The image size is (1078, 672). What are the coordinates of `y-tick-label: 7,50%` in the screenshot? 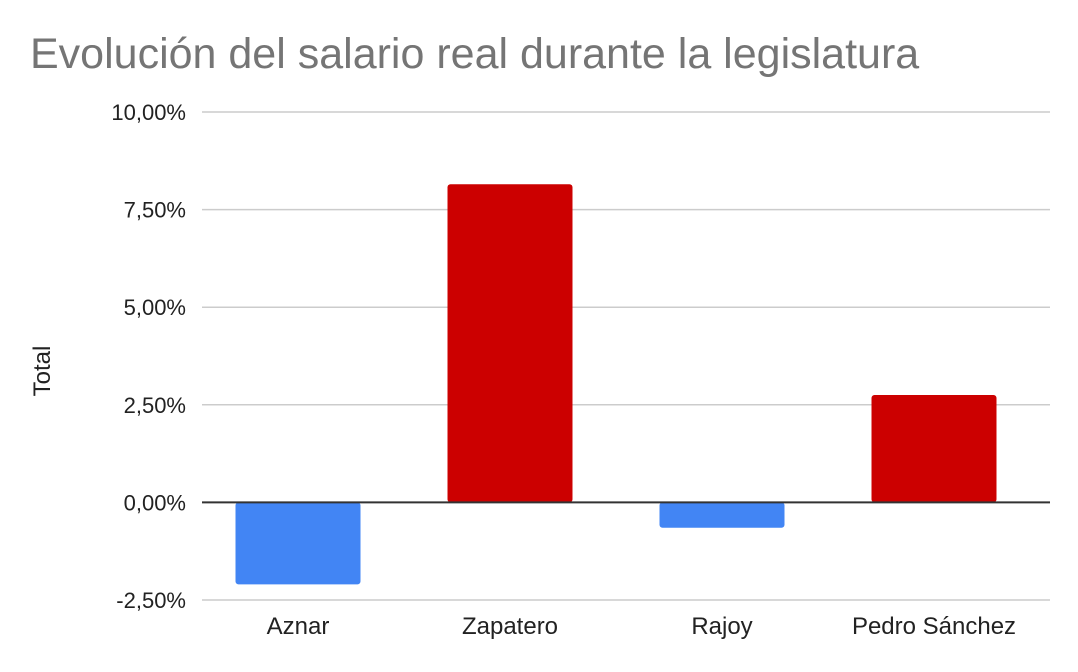 It's located at (155, 210).